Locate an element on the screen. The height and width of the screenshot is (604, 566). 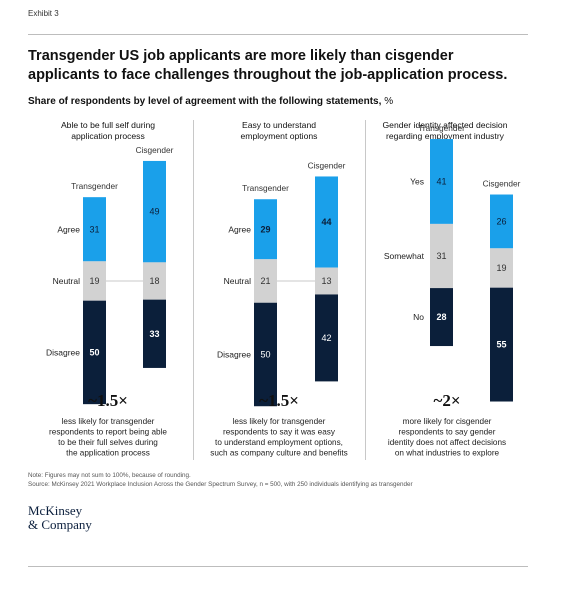
panel-1-cisgender-disagree-value: 33 is located at coordinates (154, 334).